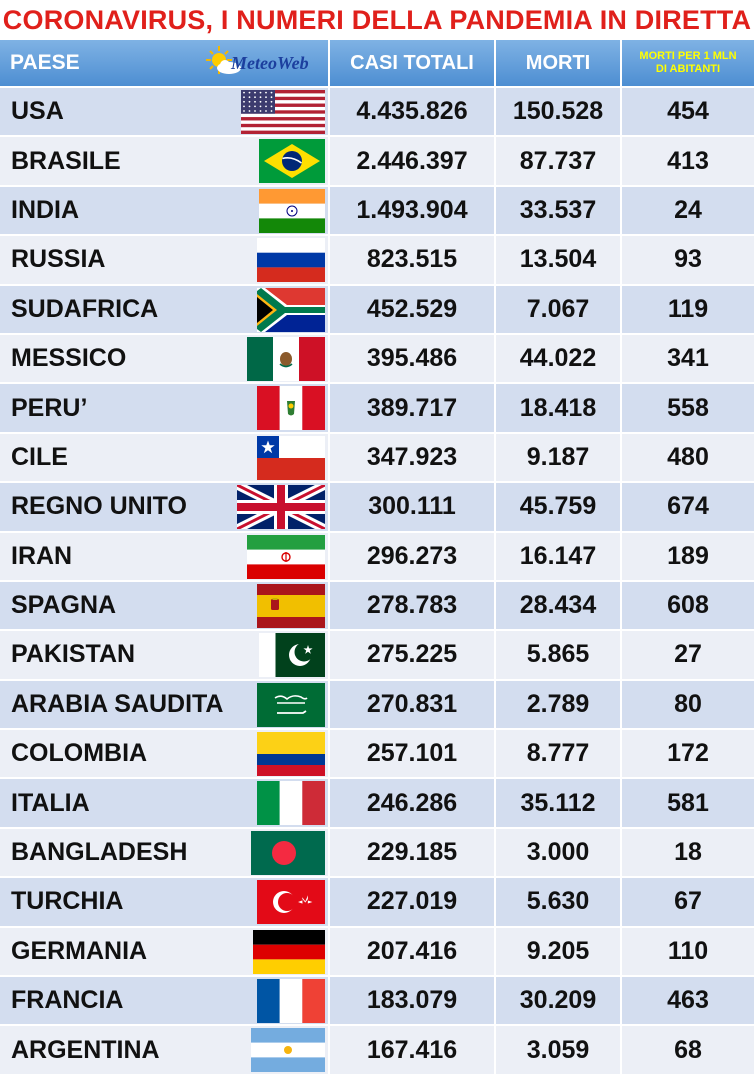 This screenshot has height=1077, width=754. I want to click on casi-totali-cell: 270.831, so click(412, 704).